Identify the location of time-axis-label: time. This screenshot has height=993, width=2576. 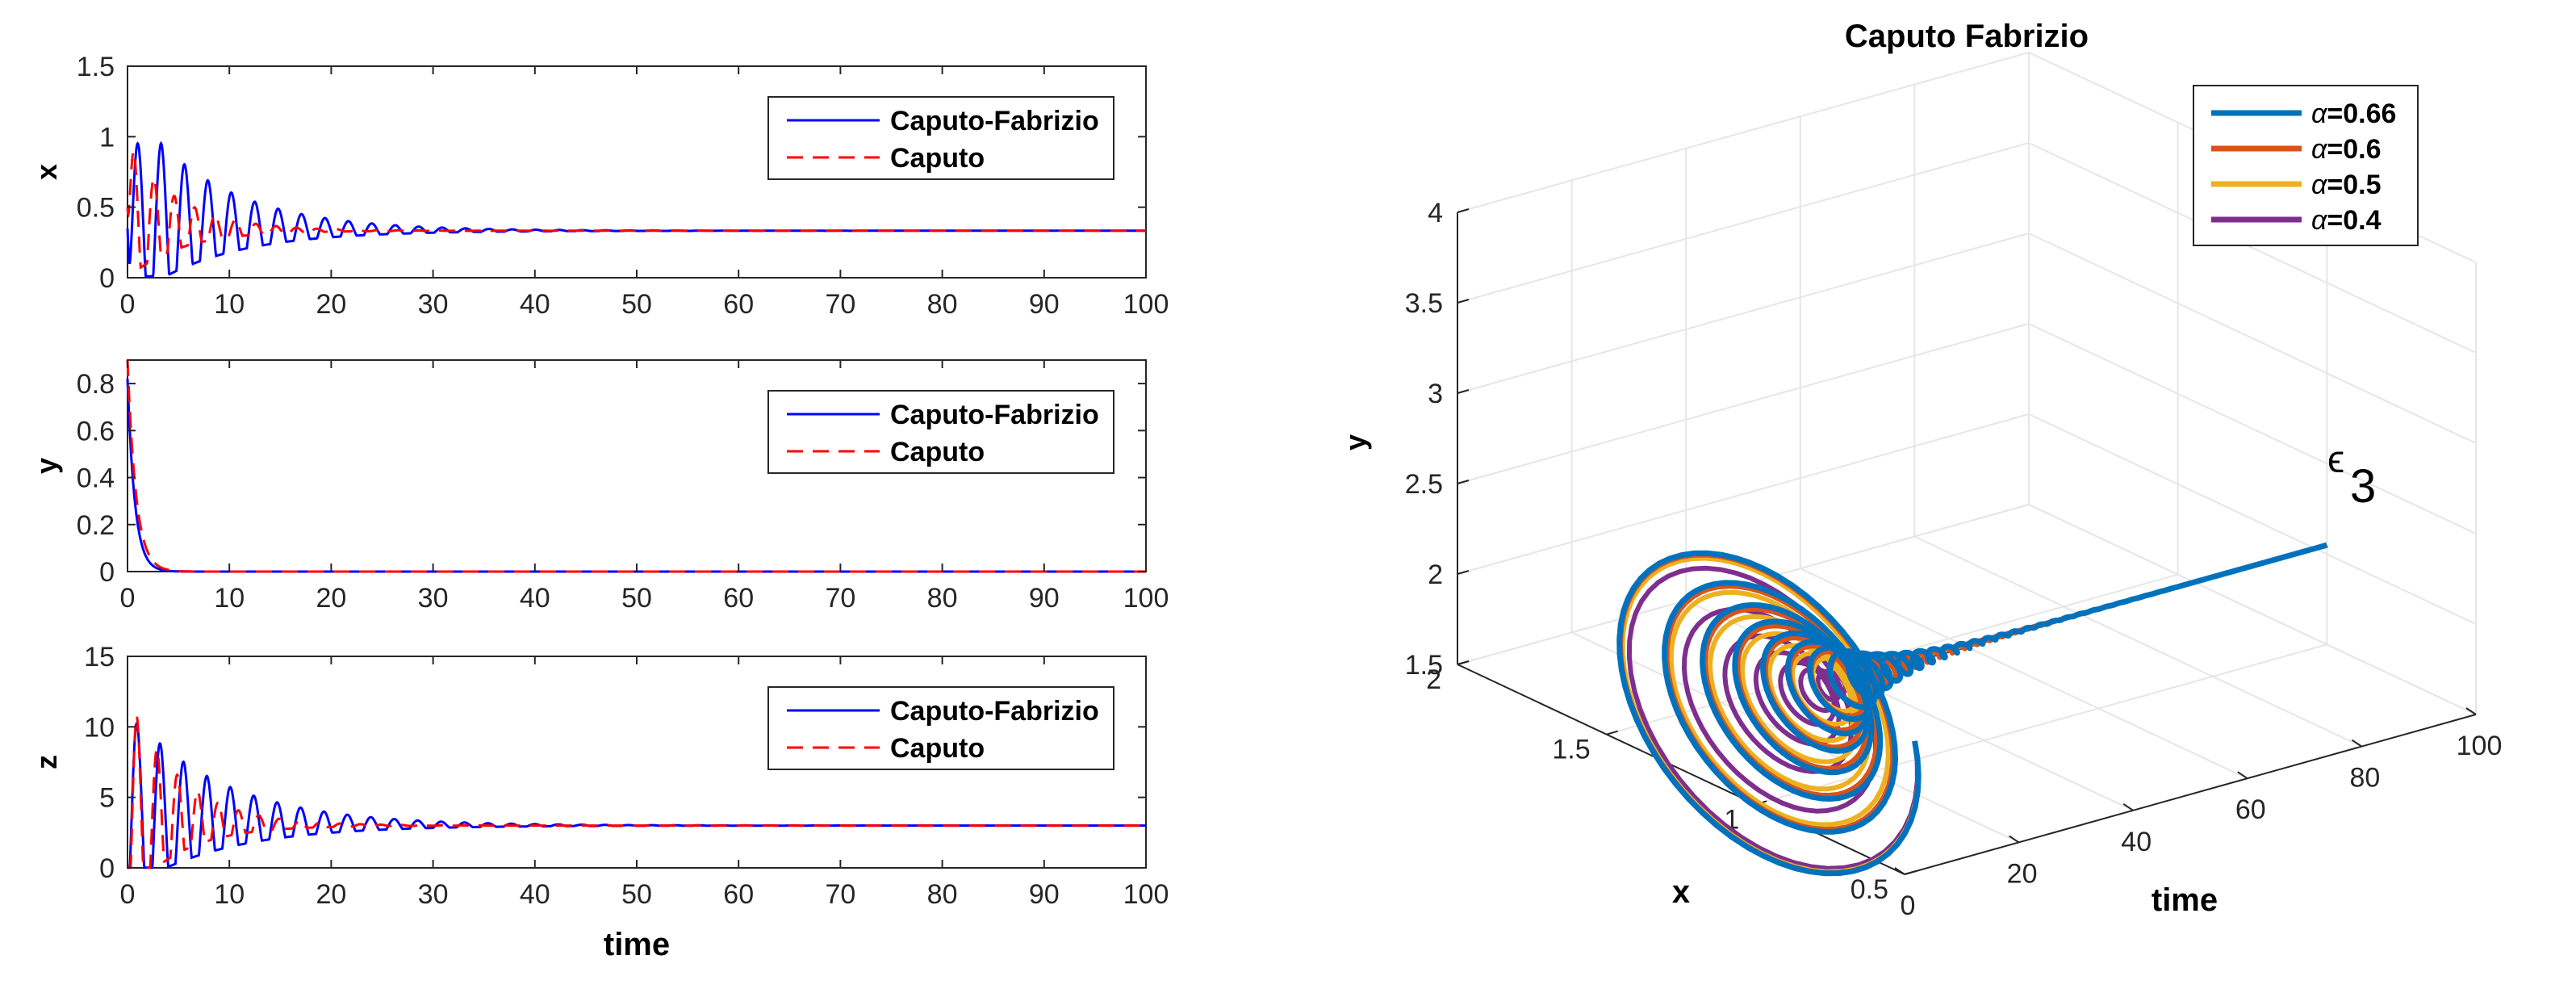
(2185, 900).